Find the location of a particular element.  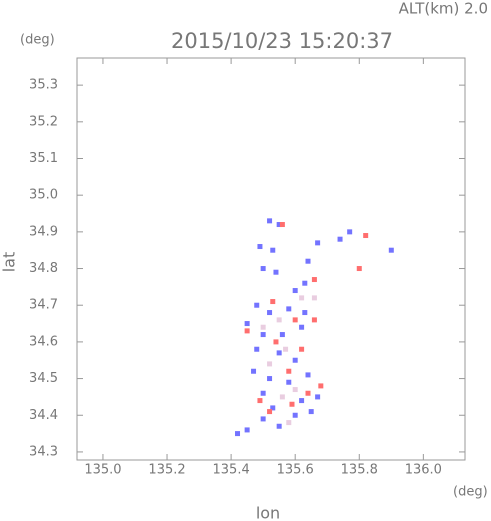

y-tick-label: 34.3 is located at coordinates (43, 451).